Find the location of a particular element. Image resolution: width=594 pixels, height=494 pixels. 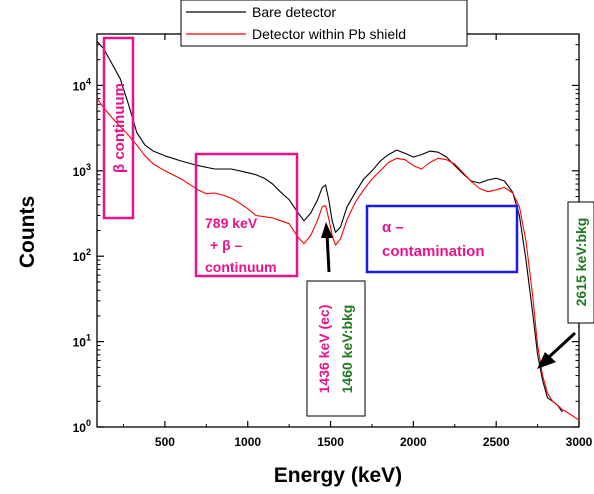

bkg1460-label: 1460 keV:bkg is located at coordinates (347, 349).